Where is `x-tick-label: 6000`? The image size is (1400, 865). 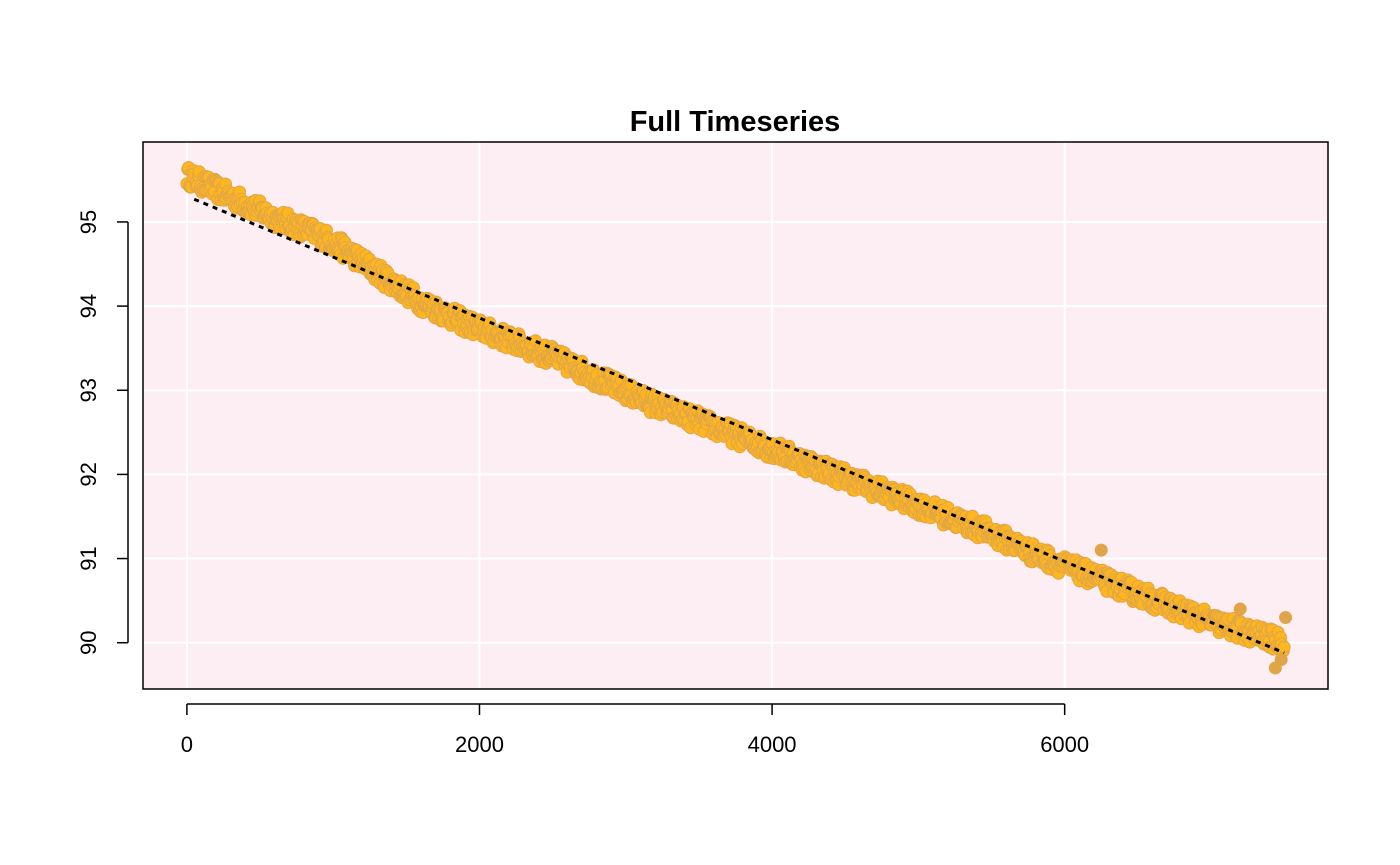
x-tick-label: 6000 is located at coordinates (1064, 744).